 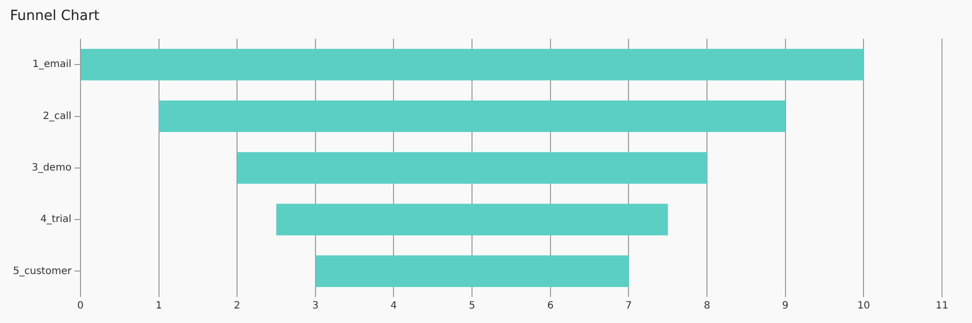 I want to click on x-tick-label: 0, so click(x=80, y=306).